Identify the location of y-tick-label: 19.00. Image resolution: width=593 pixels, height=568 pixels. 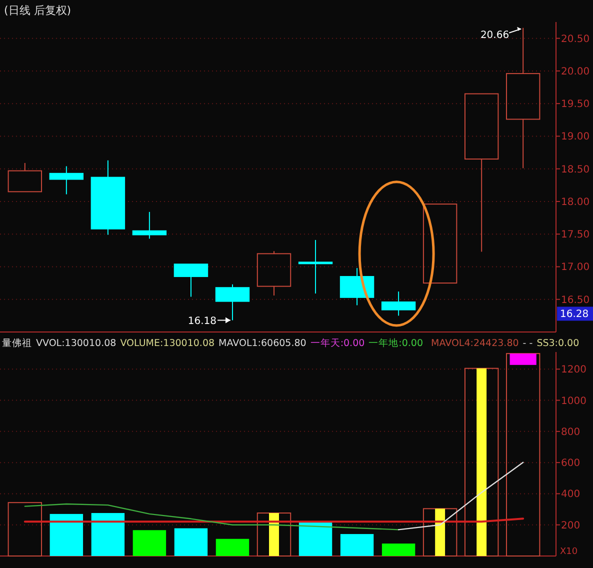
(575, 137).